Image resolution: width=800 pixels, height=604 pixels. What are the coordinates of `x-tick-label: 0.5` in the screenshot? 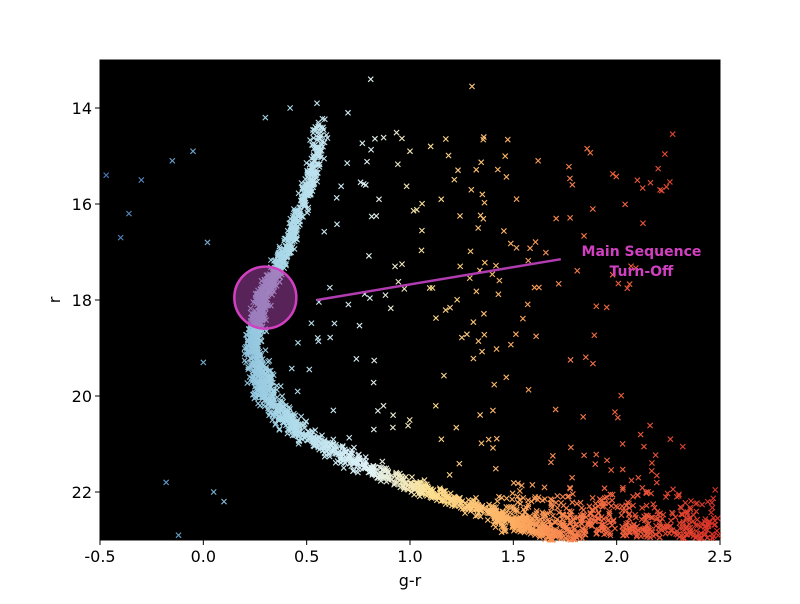 It's located at (306, 556).